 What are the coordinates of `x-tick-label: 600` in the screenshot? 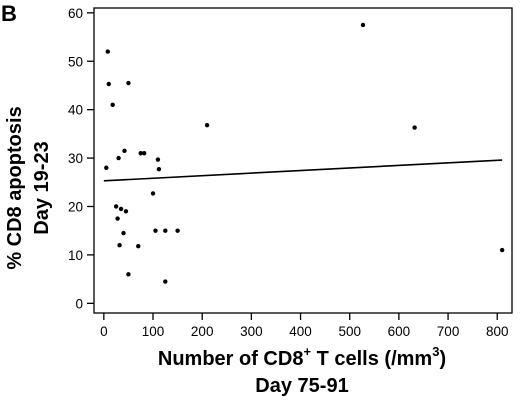 It's located at (399, 331).